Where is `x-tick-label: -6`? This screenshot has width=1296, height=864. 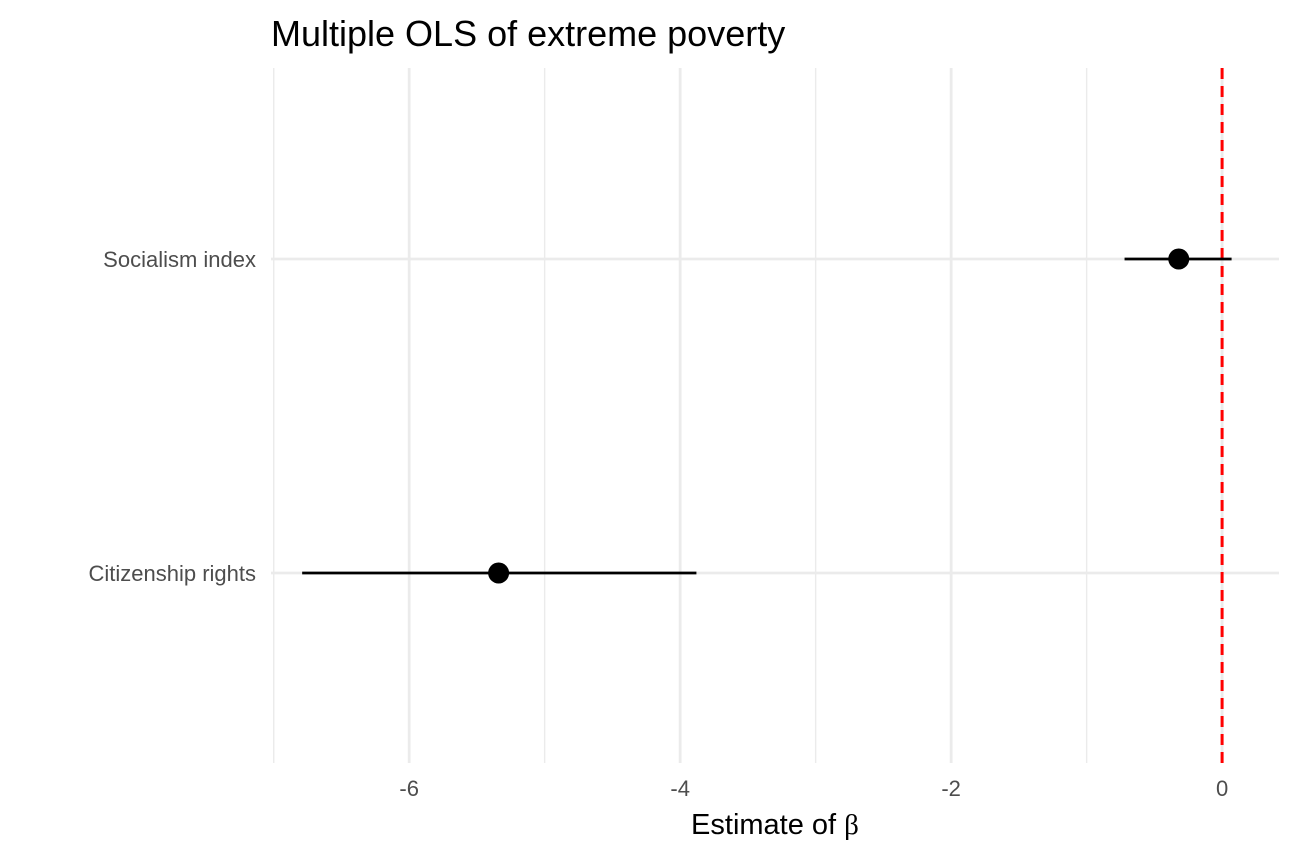
x-tick-label: -6 is located at coordinates (409, 788).